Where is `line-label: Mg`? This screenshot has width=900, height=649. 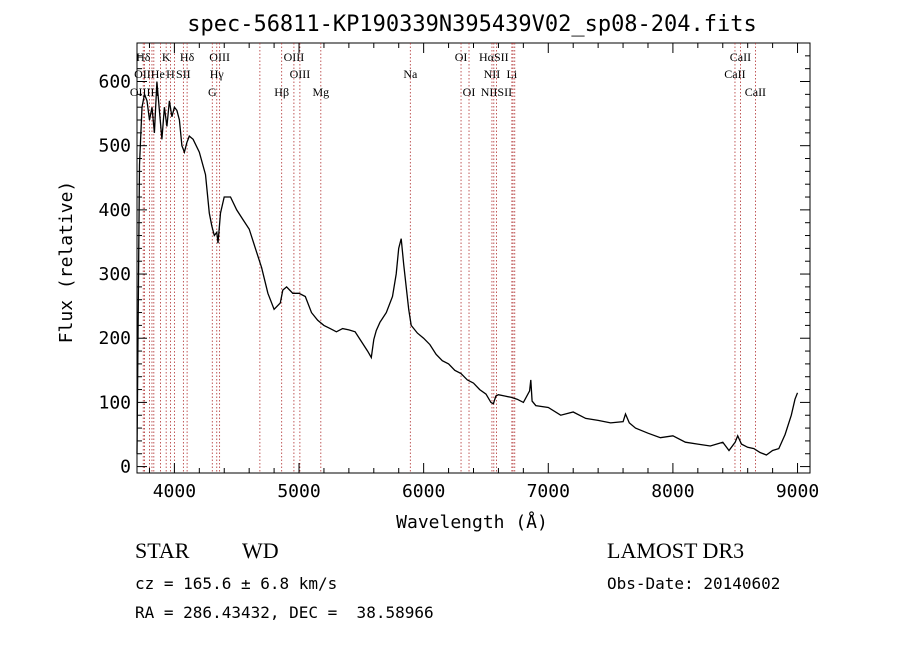 line-label: Mg is located at coordinates (320, 92).